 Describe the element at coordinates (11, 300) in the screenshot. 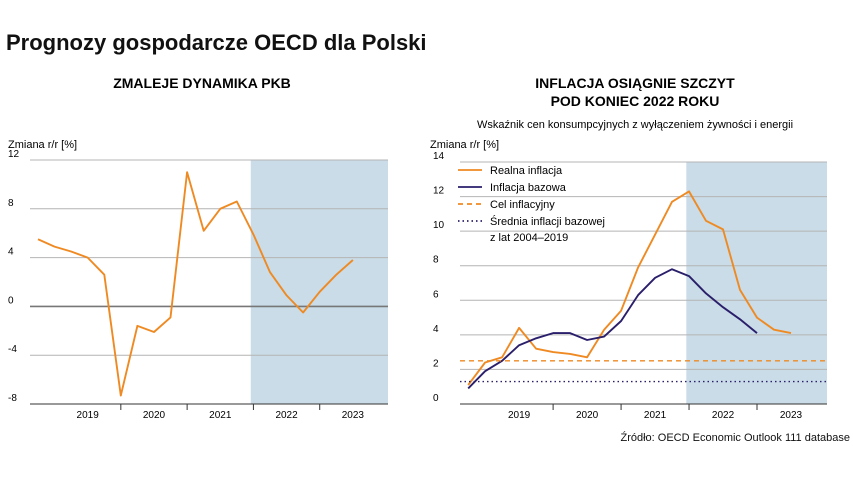

I see `gdp-y-tick-label: 0` at that location.